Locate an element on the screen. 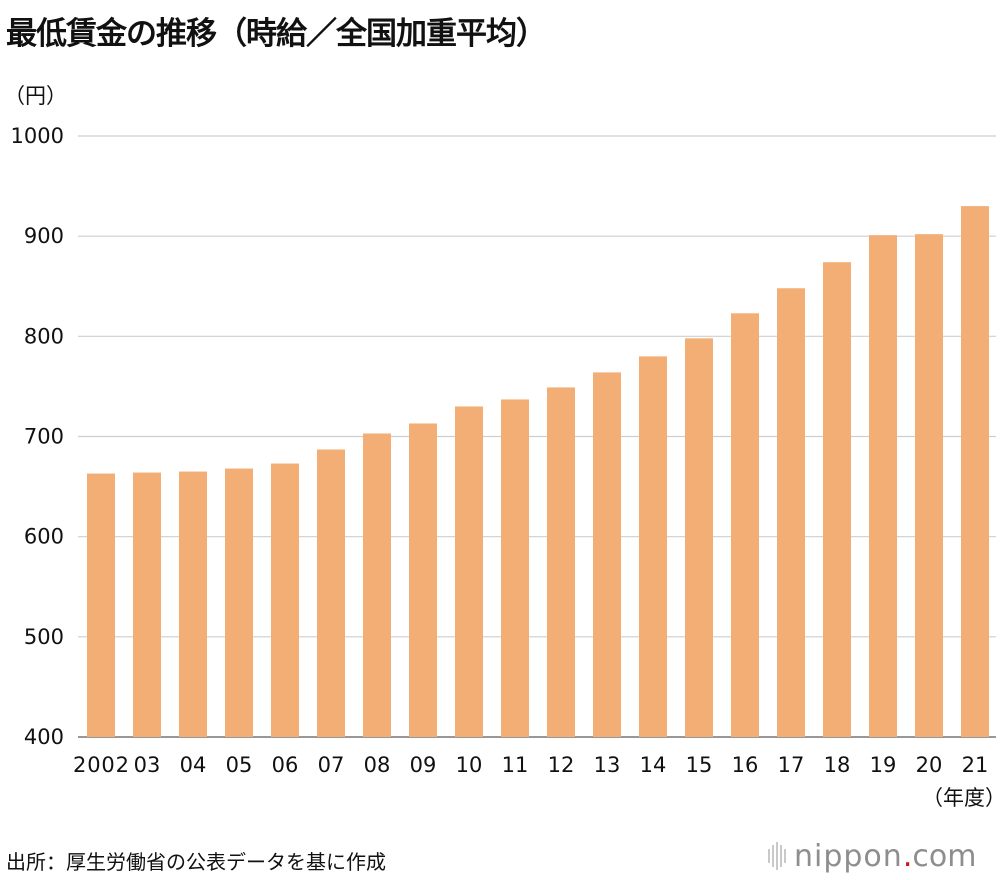 The height and width of the screenshot is (880, 1000). x-tick-label: 05 is located at coordinates (239, 765).